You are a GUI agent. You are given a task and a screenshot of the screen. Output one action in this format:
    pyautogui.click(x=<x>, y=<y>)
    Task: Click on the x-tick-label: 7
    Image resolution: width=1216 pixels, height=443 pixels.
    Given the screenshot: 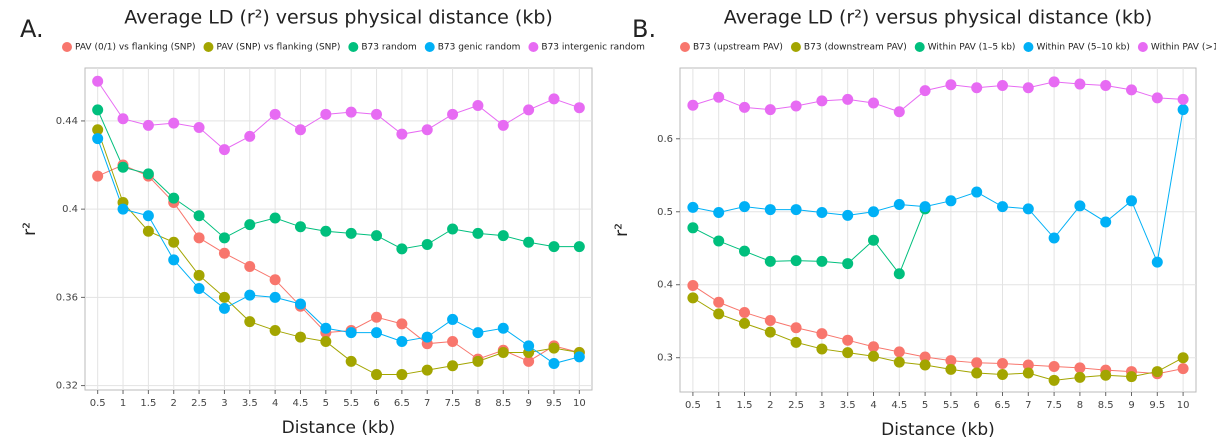 What is the action you would take?
    pyautogui.click(x=1028, y=405)
    